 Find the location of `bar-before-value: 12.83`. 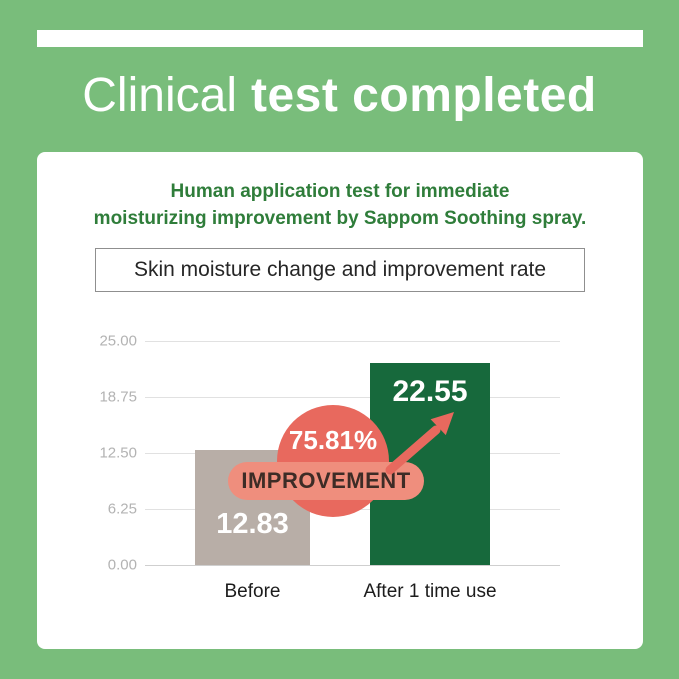

bar-before-value: 12.83 is located at coordinates (252, 524).